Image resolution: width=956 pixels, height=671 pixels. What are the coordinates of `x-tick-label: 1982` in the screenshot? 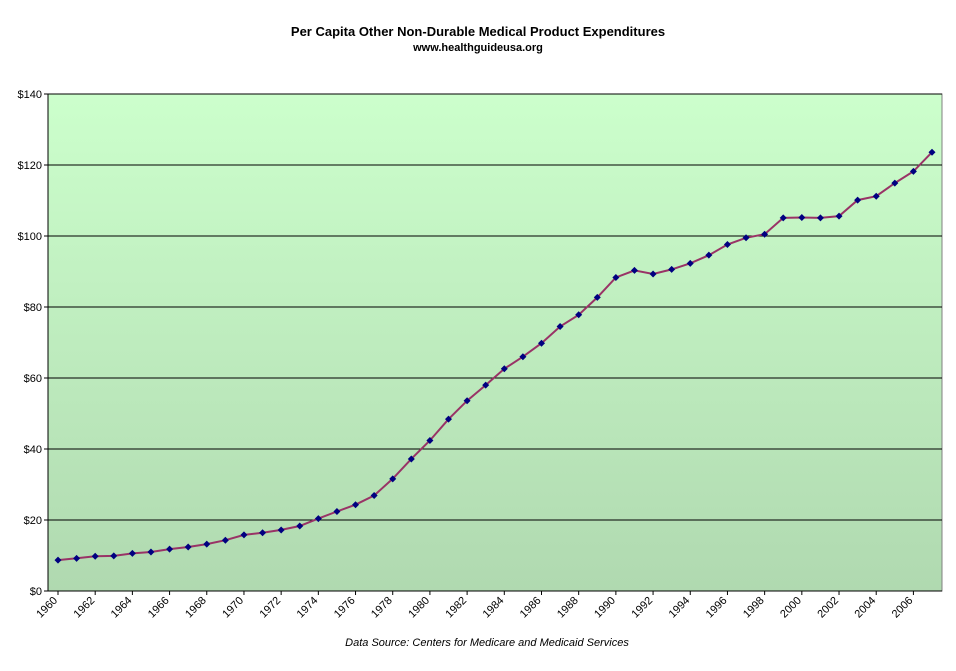 It's located at (456, 608).